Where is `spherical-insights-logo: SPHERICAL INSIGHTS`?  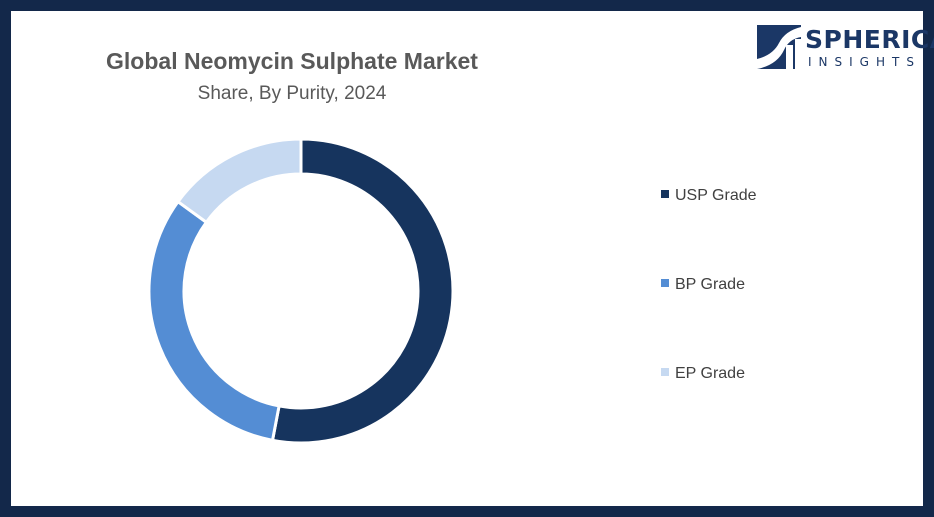 spherical-insights-logo: SPHERICAL INSIGHTS is located at coordinates (845, 48).